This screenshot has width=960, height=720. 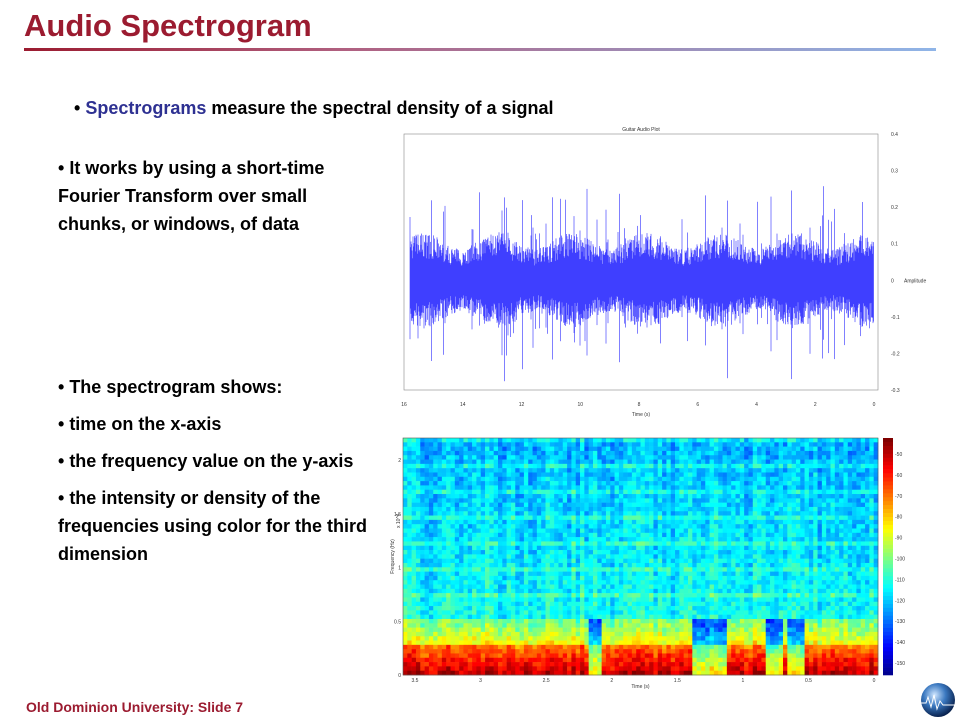 I want to click on intro-text: measure the spectral density of a signal, so click(x=382, y=108).